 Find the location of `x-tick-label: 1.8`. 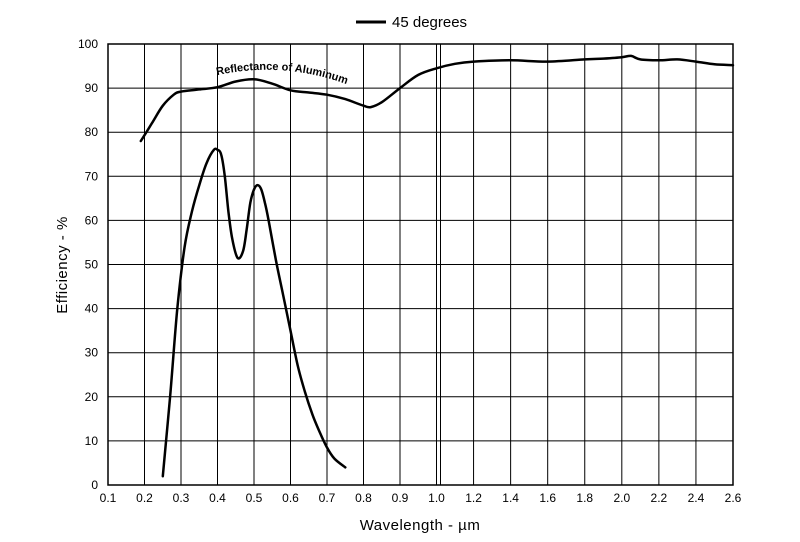

x-tick-label: 1.8 is located at coordinates (584, 498).